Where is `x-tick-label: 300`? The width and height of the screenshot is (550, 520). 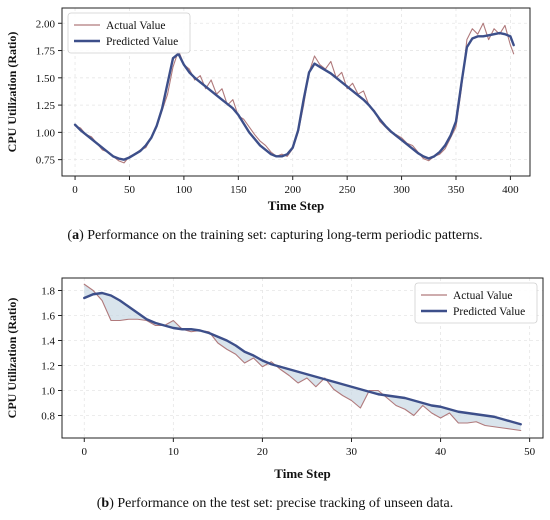 x-tick-label: 300 is located at coordinates (401, 190).